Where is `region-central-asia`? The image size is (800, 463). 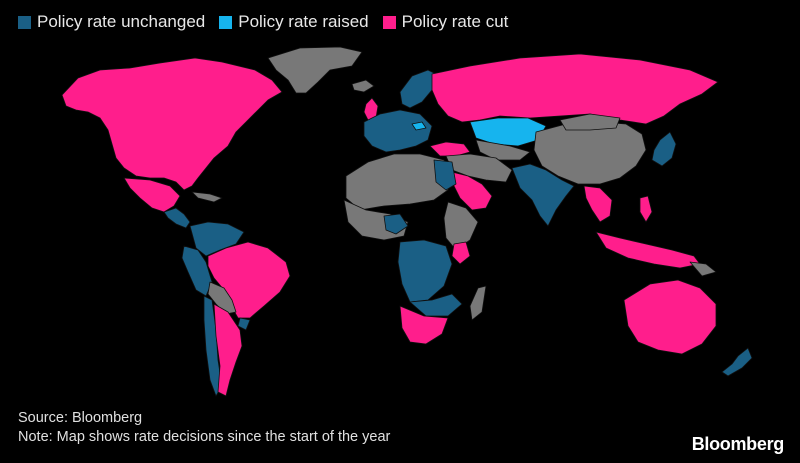 region-central-asia is located at coordinates (503, 150).